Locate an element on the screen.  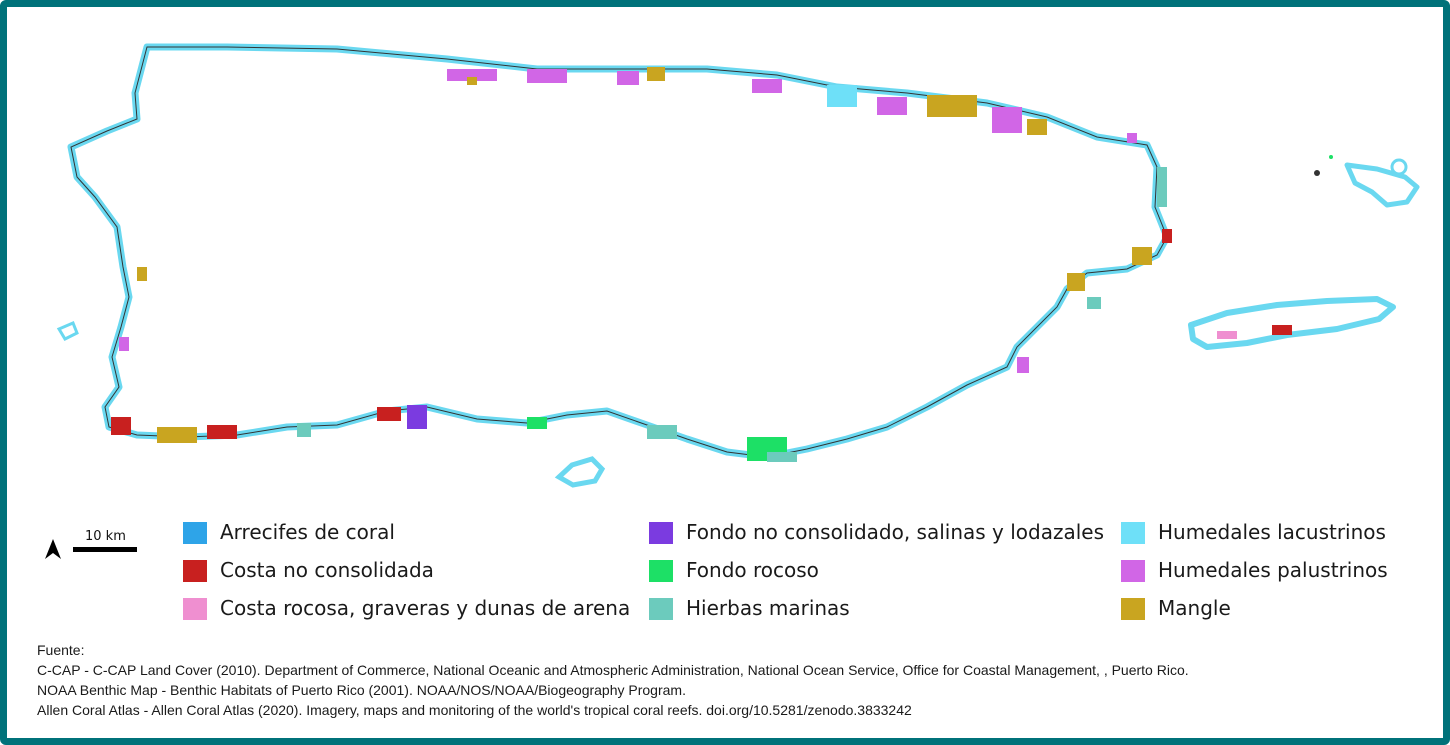
culebra-island is located at coordinates (1382, 185).